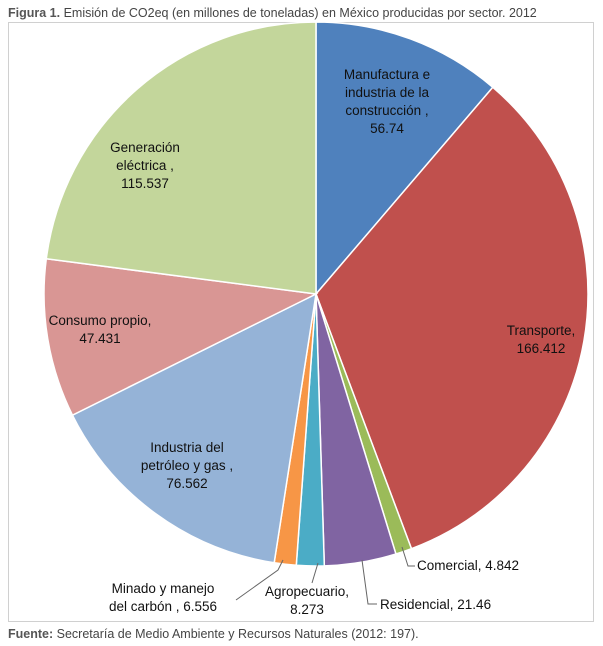 This screenshot has width=603, height=646. What do you see at coordinates (541, 339) in the screenshot?
I see `slice-label-2: Transporte, 166.412` at bounding box center [541, 339].